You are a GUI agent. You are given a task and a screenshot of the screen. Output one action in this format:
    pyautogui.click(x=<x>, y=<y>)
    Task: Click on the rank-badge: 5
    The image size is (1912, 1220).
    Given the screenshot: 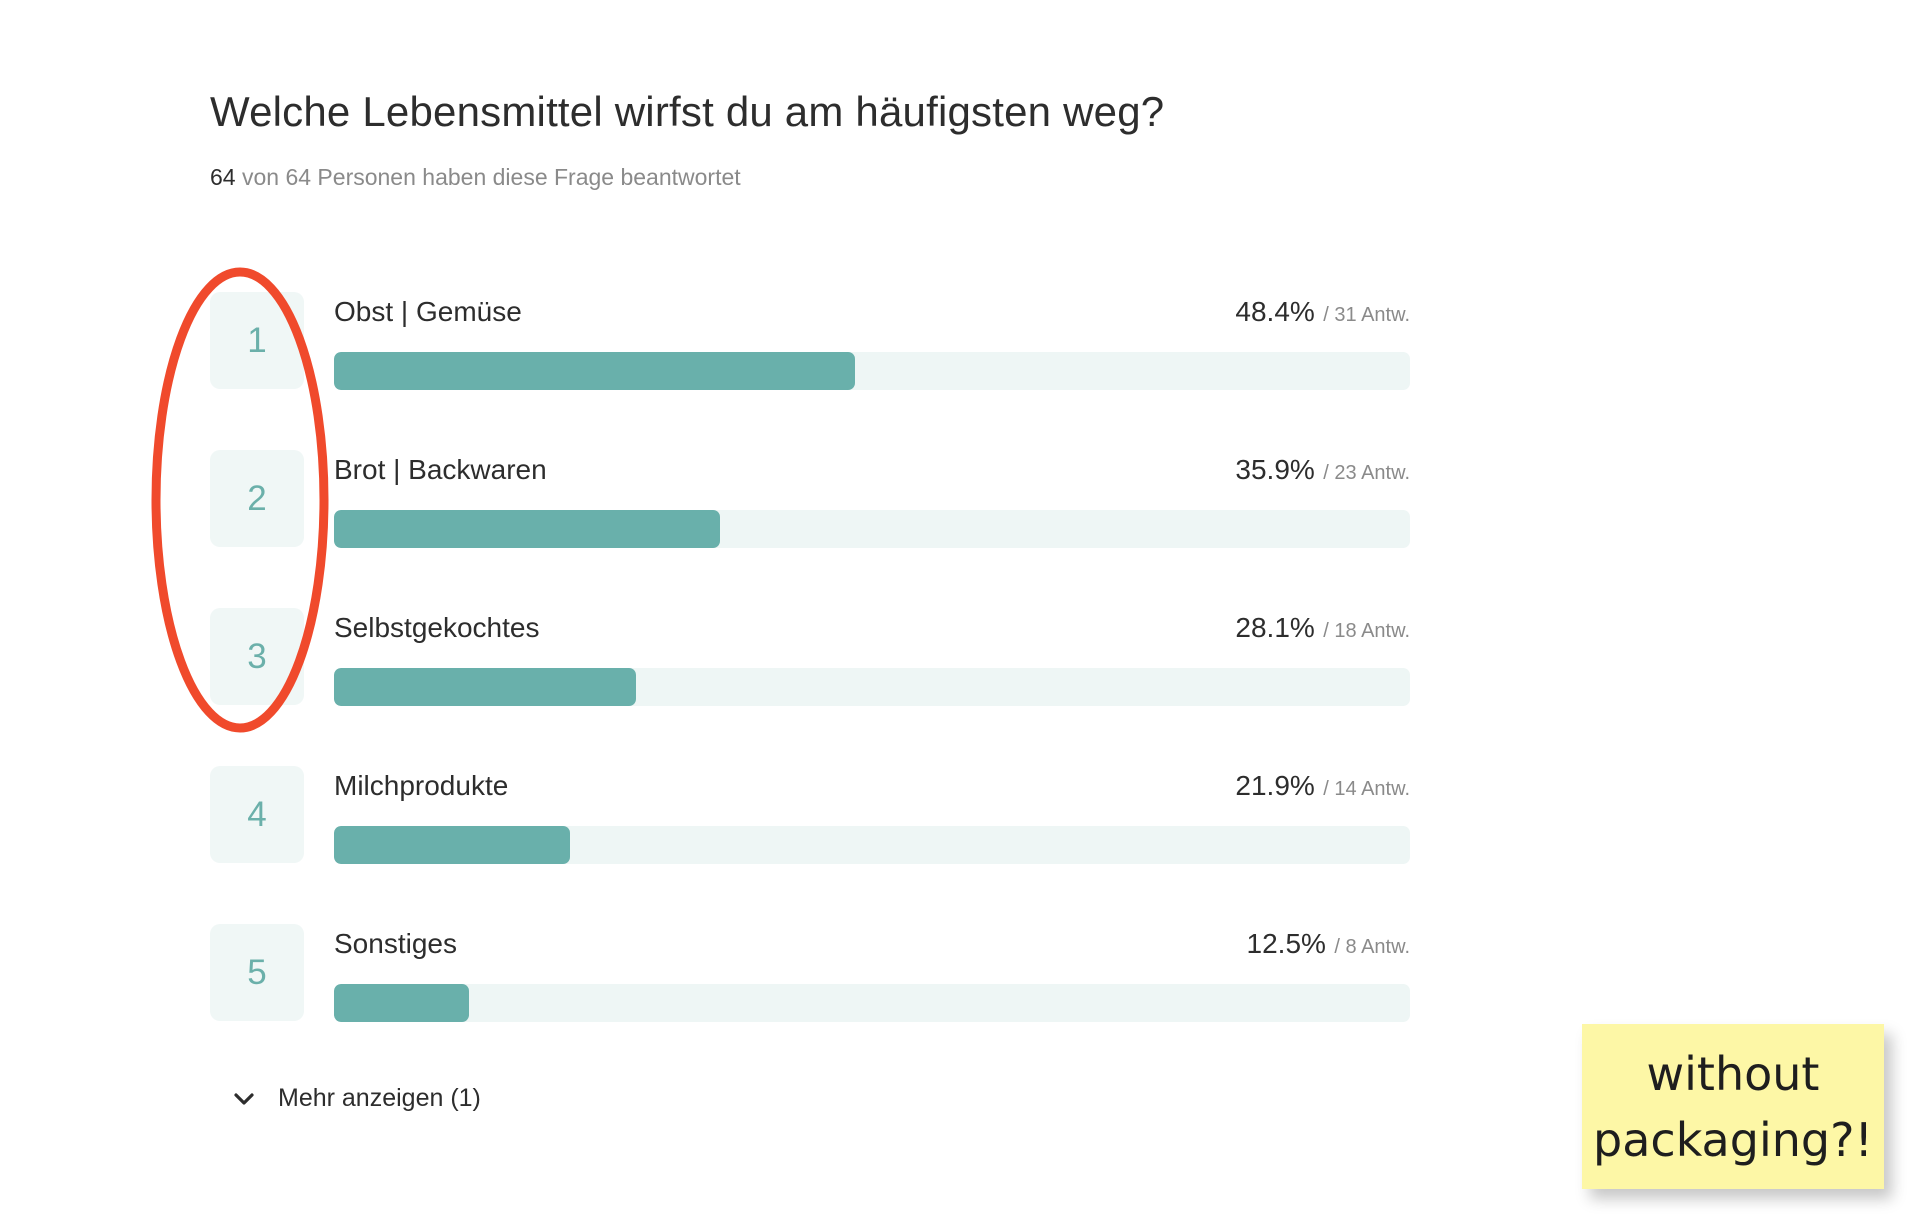 What is the action you would take?
    pyautogui.click(x=257, y=972)
    